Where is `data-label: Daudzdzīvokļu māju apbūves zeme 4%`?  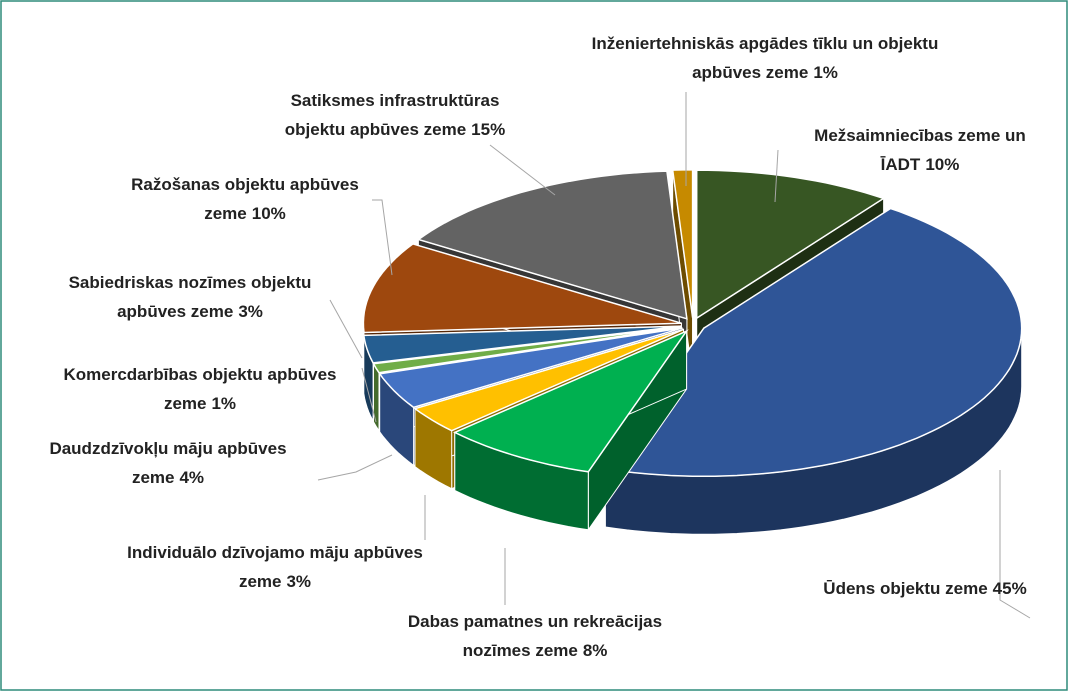 data-label: Daudzdzīvokļu māju apbūves zeme 4% is located at coordinates (167, 463).